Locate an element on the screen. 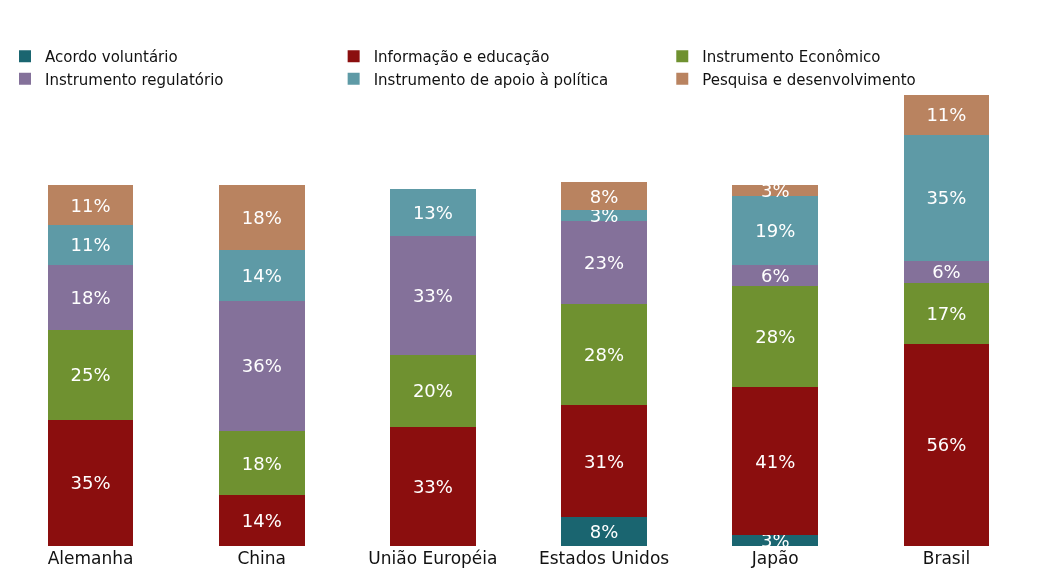  legend-label: Instrumento regulatório is located at coordinates (134, 79).